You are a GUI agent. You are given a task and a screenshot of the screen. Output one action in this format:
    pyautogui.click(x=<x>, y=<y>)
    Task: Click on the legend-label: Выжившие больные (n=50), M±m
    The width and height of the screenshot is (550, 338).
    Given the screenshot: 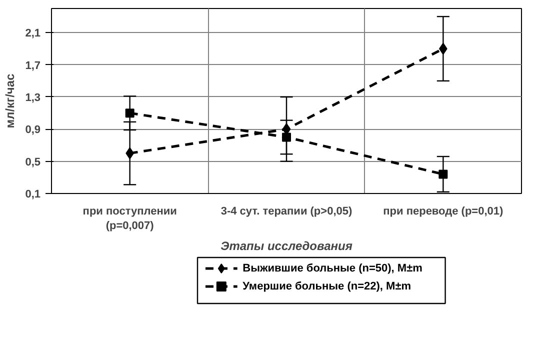 What is the action you would take?
    pyautogui.click(x=332, y=268)
    